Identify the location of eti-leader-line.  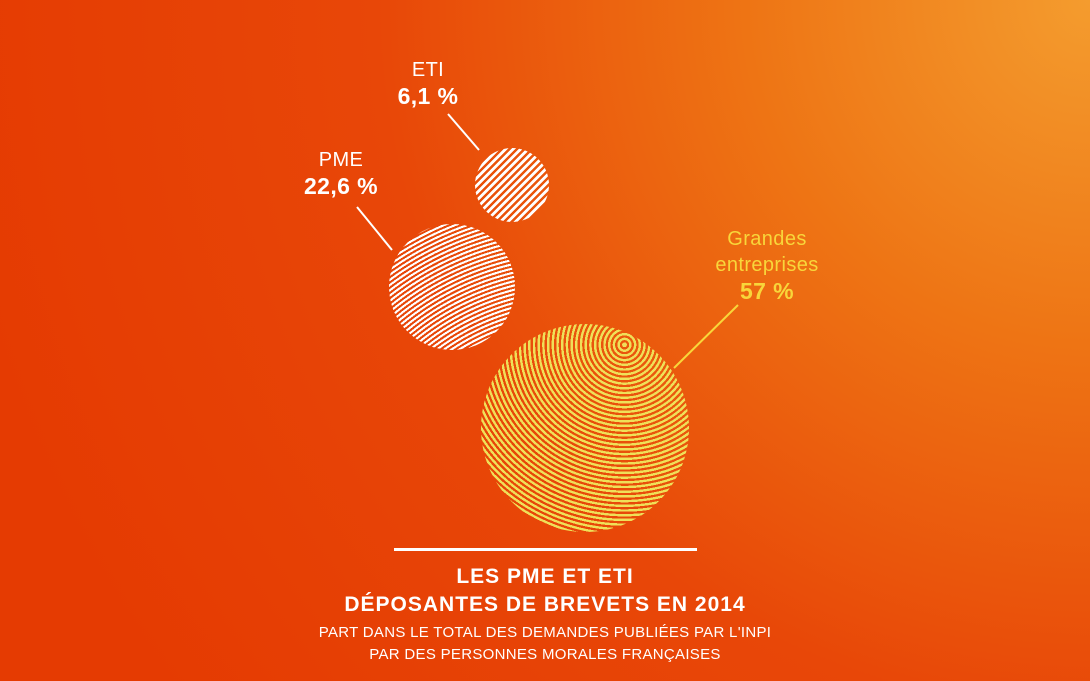
(463, 132).